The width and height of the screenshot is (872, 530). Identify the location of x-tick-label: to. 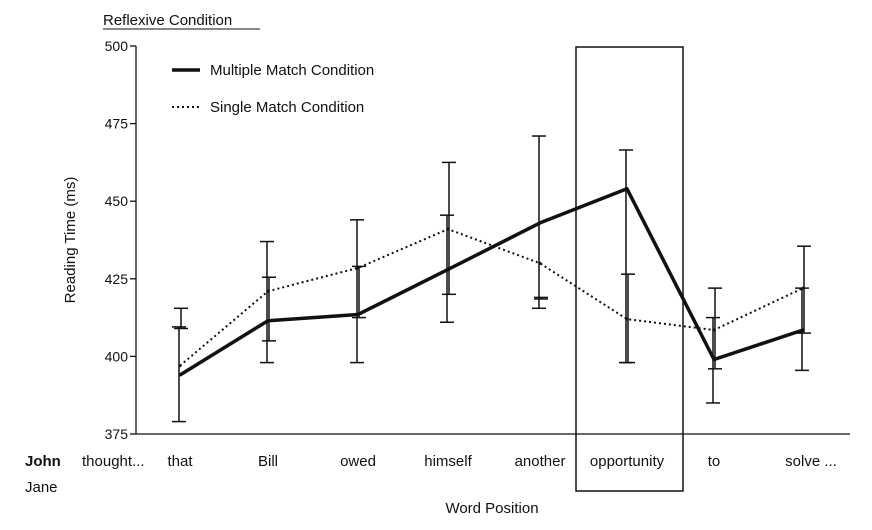
(714, 461).